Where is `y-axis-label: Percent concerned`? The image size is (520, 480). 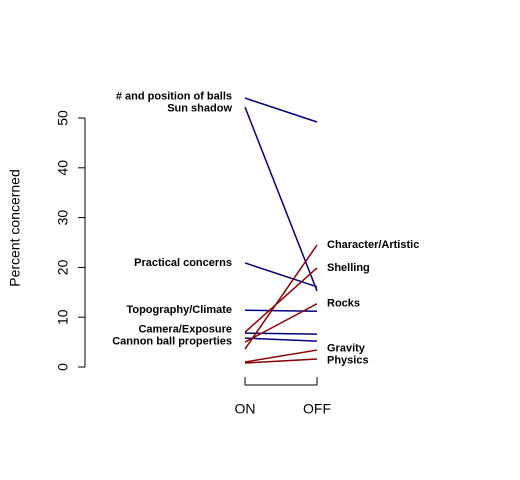
y-axis-label: Percent concerned is located at coordinates (15, 228).